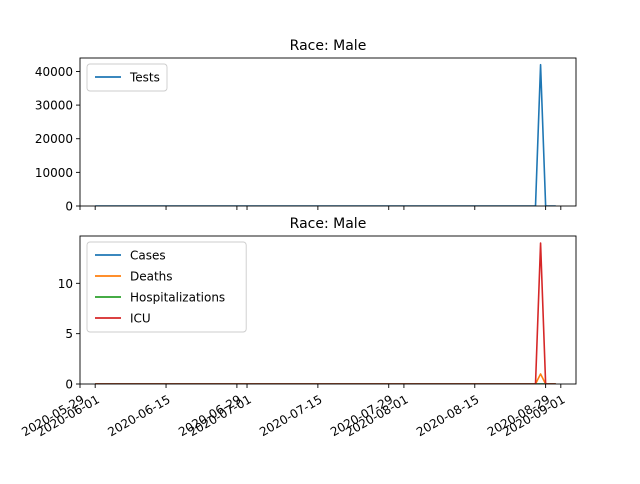  Describe the element at coordinates (148, 256) in the screenshot. I see `legend-label-cases: Cases` at that location.